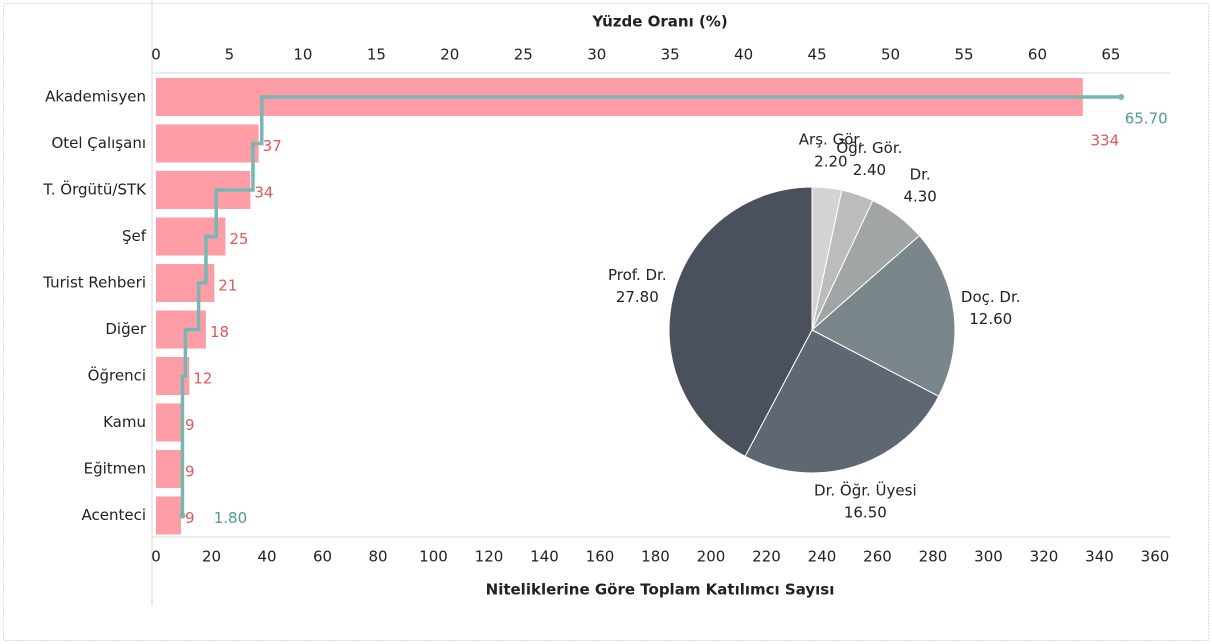 This screenshot has width=1212, height=644. What do you see at coordinates (766, 557) in the screenshot?
I see `x-tick-label: 220` at bounding box center [766, 557].